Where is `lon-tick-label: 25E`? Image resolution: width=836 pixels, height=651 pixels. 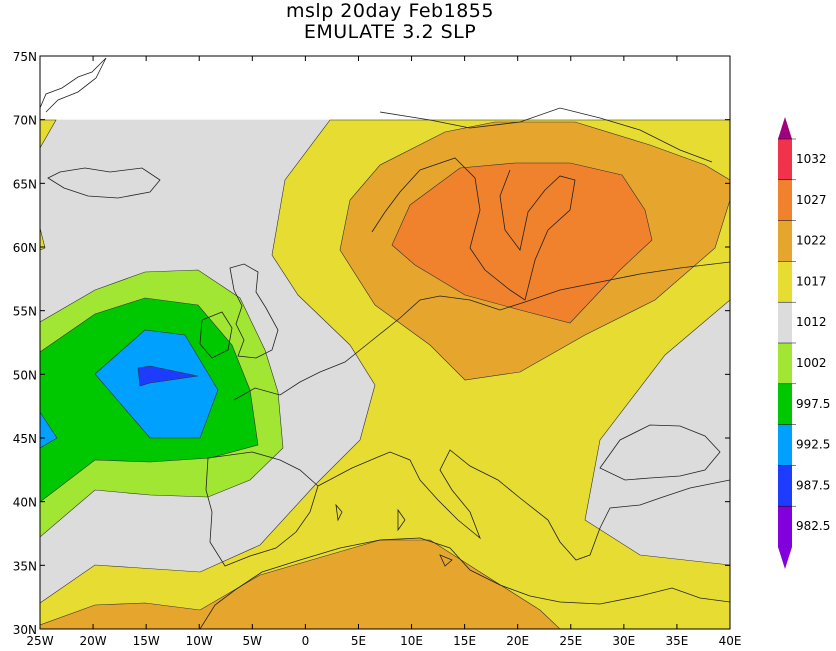
lon-tick-label: 25E is located at coordinates (570, 641).